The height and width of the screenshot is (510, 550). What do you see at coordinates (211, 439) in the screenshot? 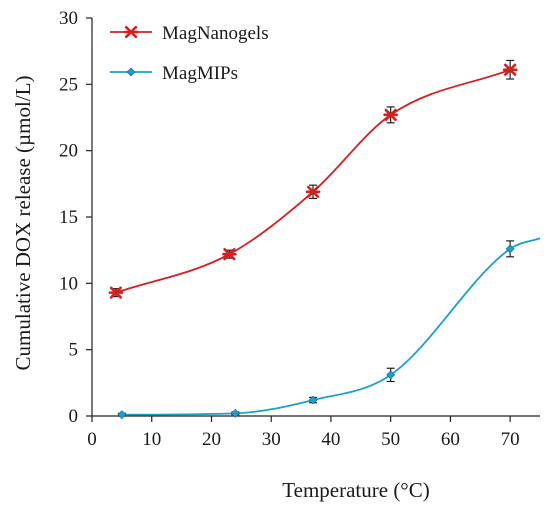
I see `x-tick-label: 20` at bounding box center [211, 439].